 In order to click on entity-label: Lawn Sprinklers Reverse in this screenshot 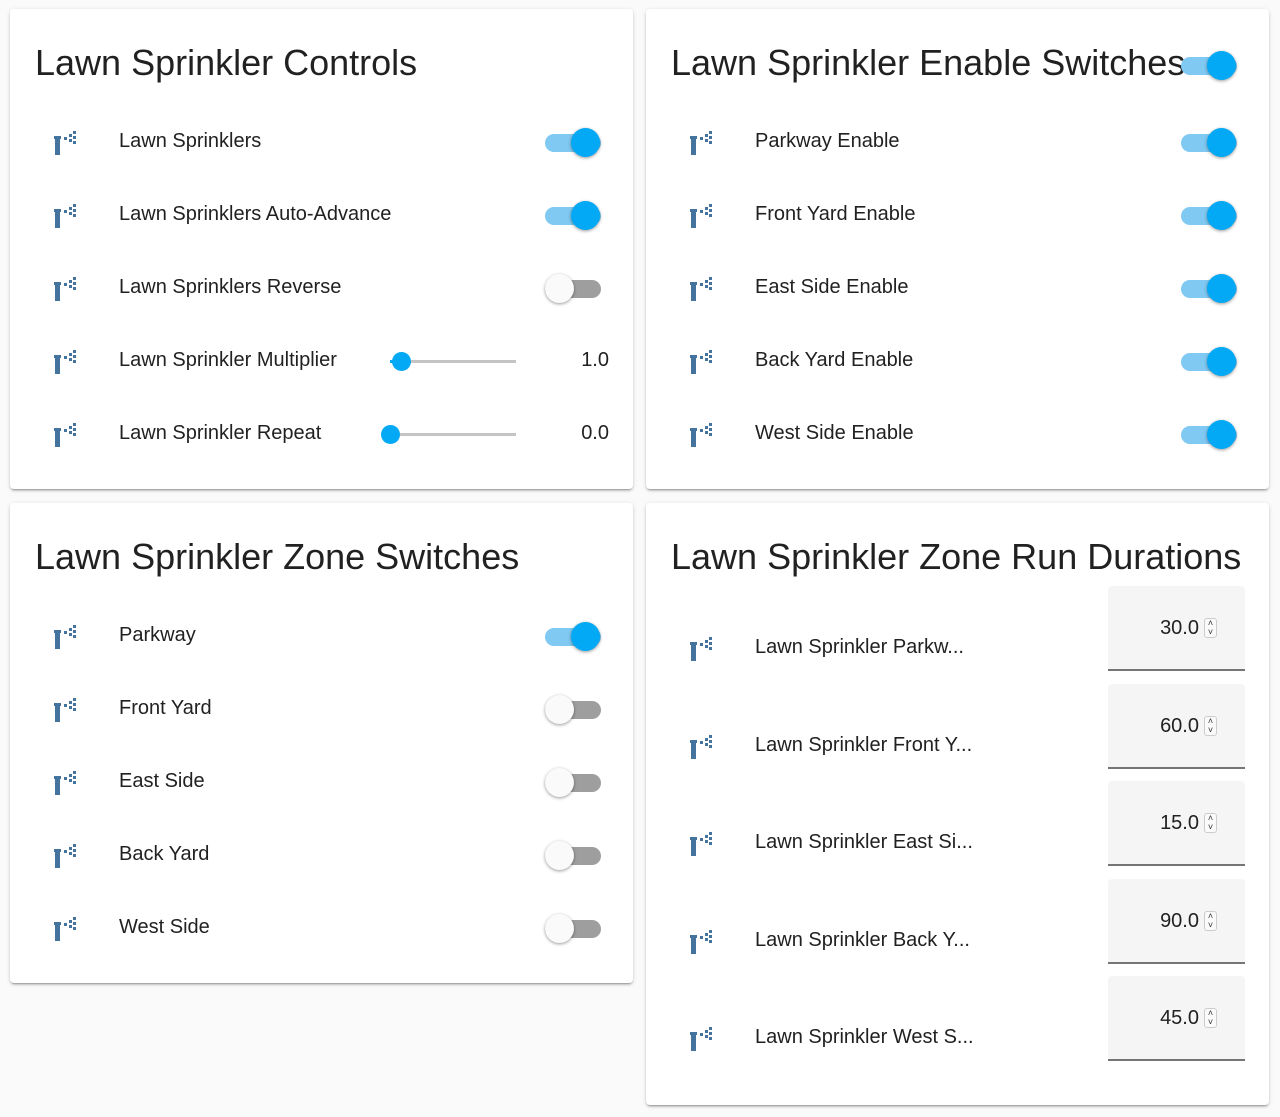, I will do `click(230, 287)`.